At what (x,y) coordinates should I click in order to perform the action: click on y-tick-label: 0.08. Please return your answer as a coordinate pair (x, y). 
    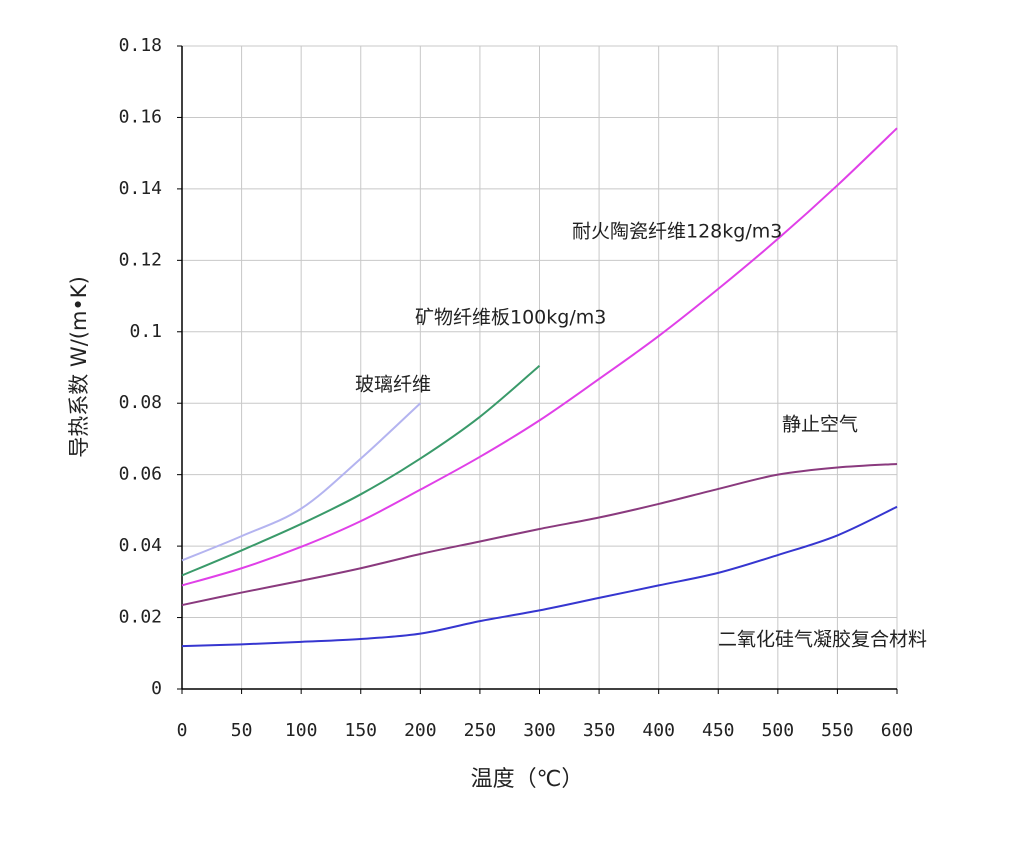
    Looking at the image, I should click on (140, 402).